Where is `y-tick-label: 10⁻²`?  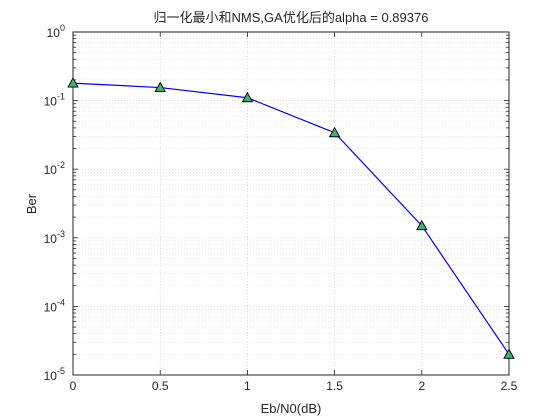 y-tick-label: 10⁻² is located at coordinates (54, 168).